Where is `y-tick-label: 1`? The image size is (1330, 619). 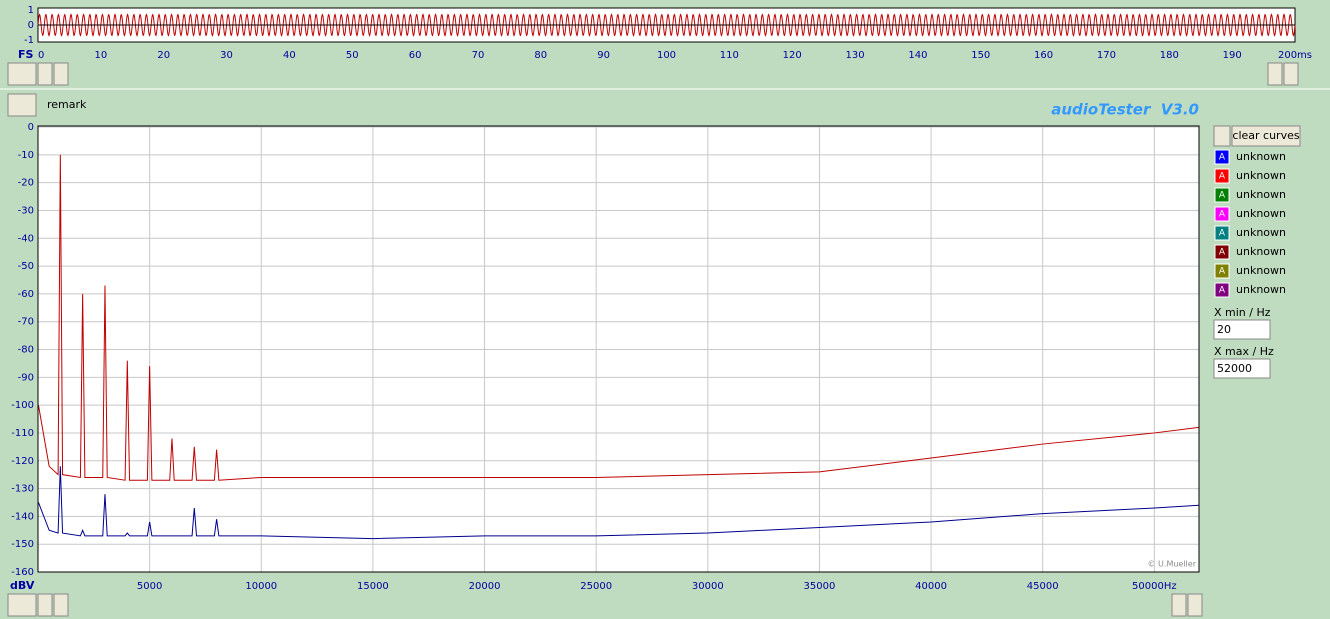
y-tick-label: 1 is located at coordinates (31, 10).